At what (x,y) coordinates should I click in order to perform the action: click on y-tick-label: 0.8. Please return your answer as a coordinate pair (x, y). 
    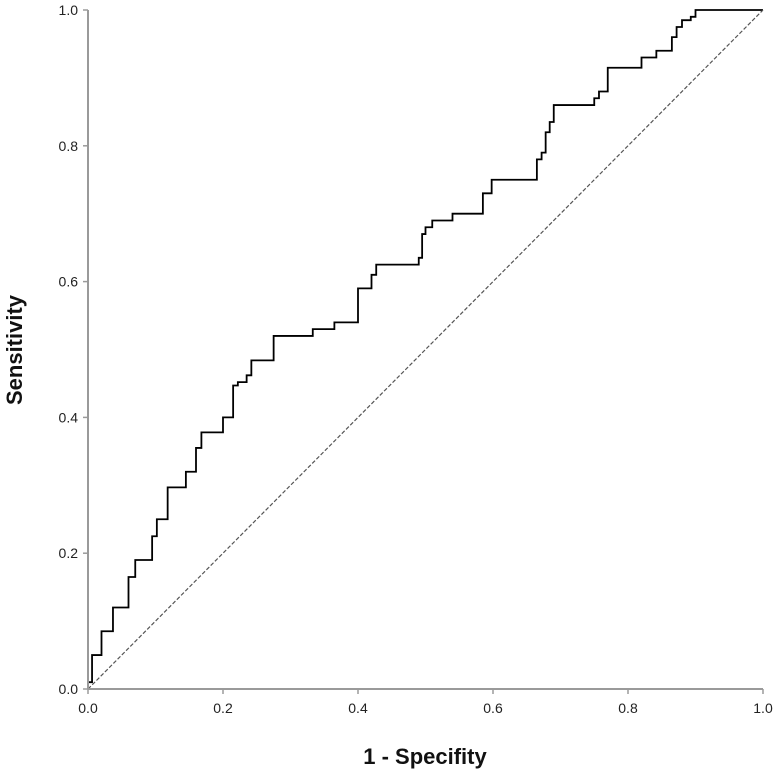
    Looking at the image, I should click on (69, 146).